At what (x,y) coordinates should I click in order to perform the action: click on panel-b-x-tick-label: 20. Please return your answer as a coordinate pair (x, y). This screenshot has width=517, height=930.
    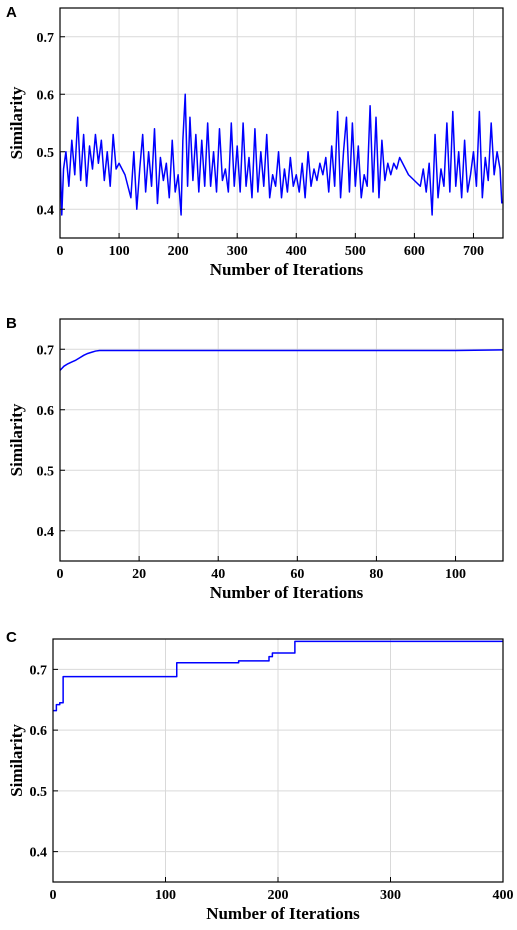
    Looking at the image, I should click on (139, 574).